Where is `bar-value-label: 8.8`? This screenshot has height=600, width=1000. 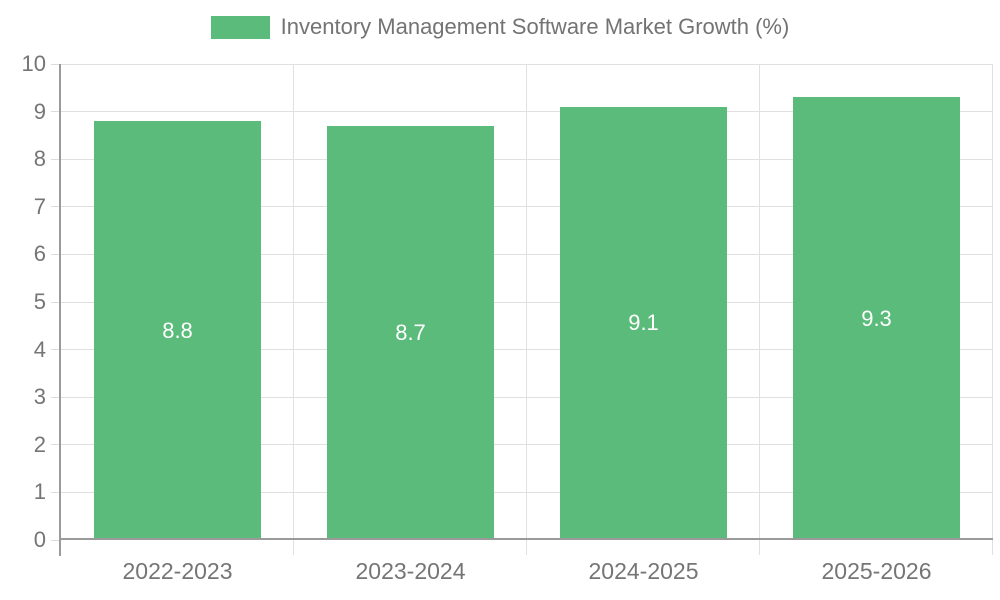 bar-value-label: 8.8 is located at coordinates (177, 330).